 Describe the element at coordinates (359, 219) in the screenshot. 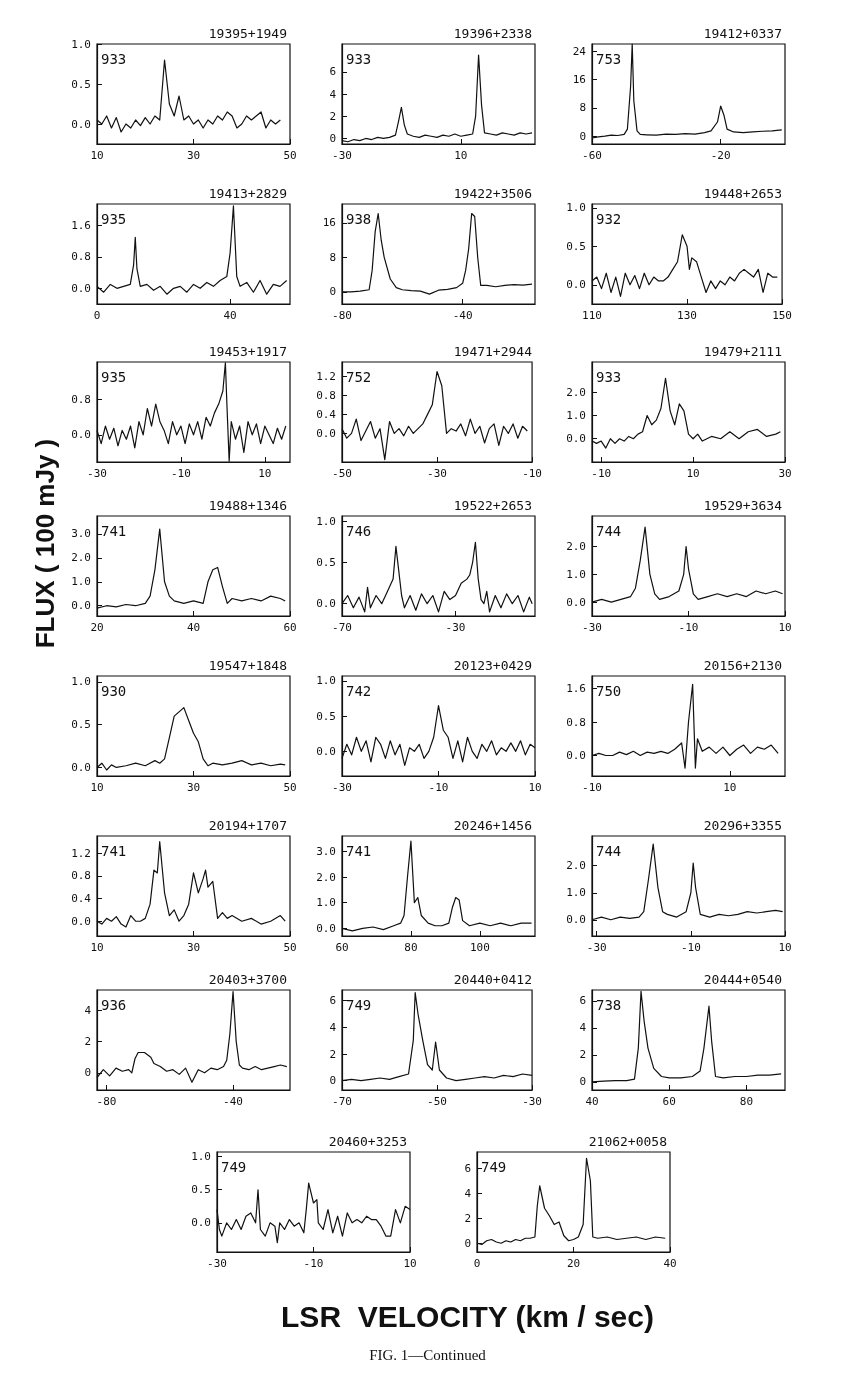

I see `annotation: 938` at that location.